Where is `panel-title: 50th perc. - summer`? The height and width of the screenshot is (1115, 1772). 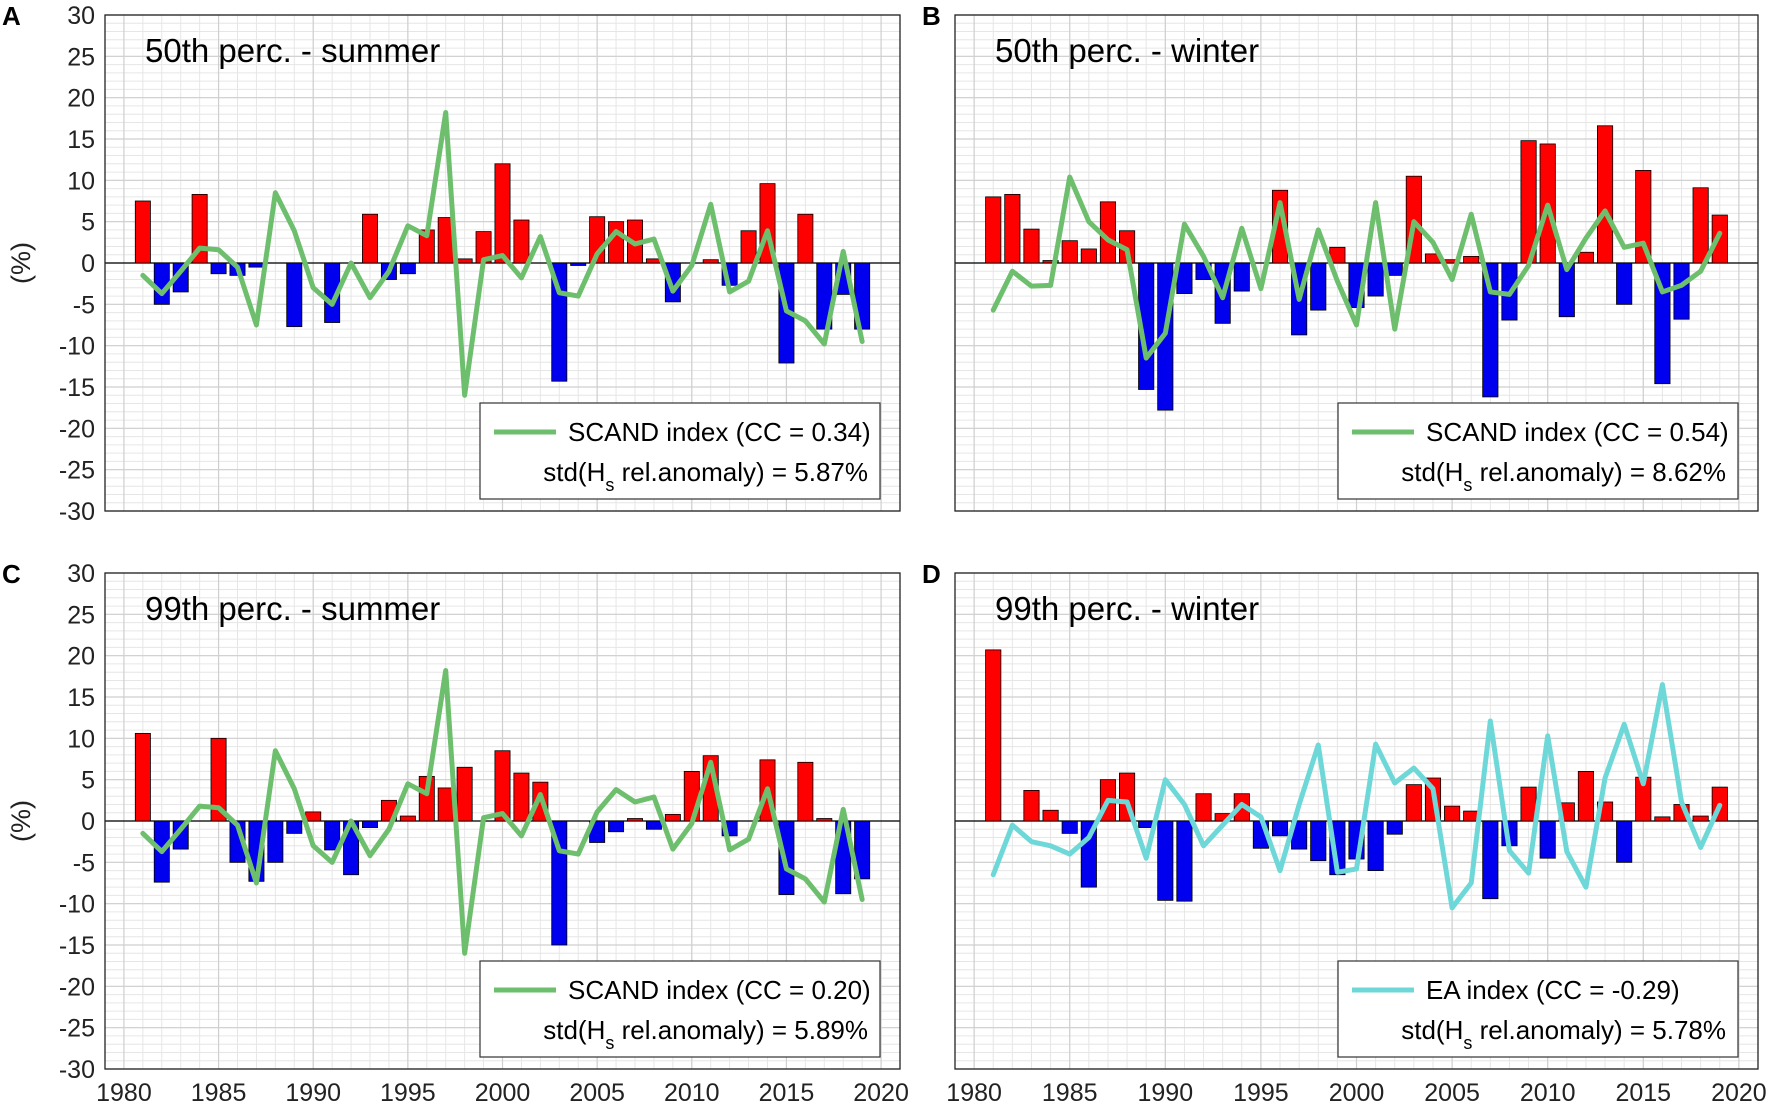
panel-title: 50th perc. - summer is located at coordinates (292, 50).